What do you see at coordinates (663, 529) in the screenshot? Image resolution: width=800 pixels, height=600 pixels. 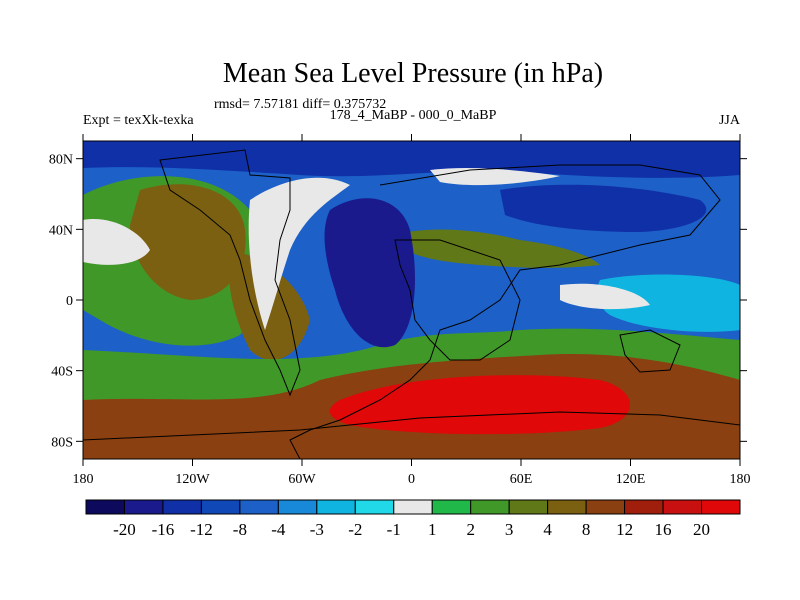 I see `colorbar-label: 16` at bounding box center [663, 529].